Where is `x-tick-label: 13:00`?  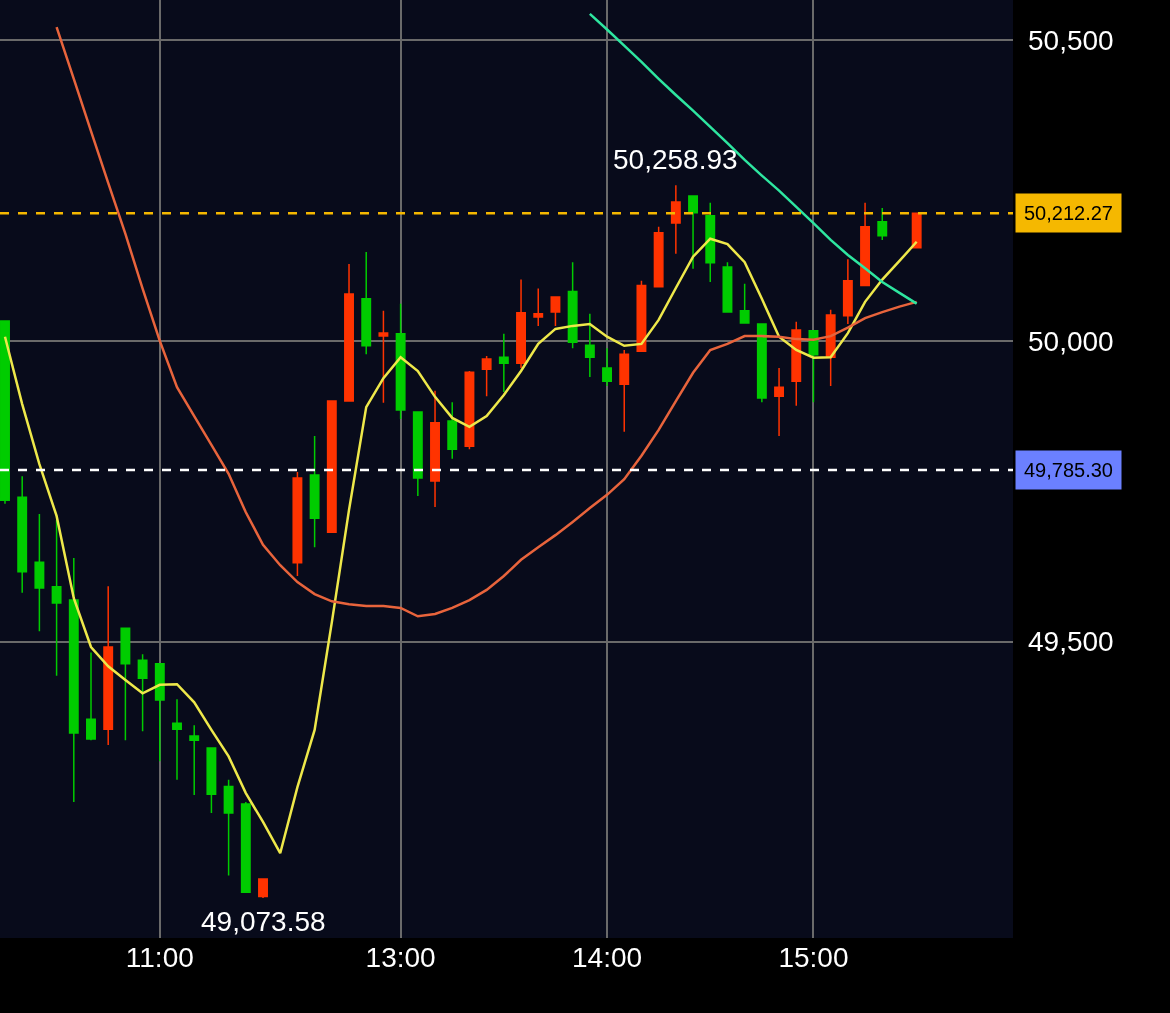 x-tick-label: 13:00 is located at coordinates (400, 957).